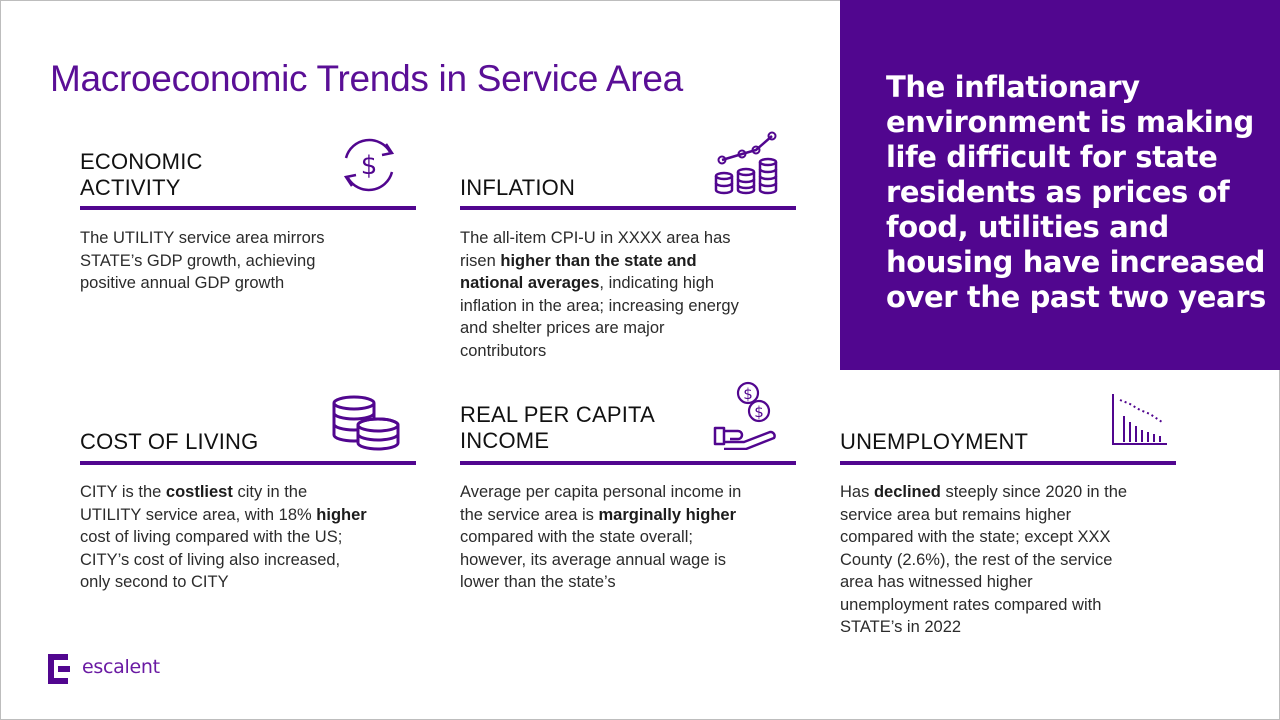 Image resolution: width=1280 pixels, height=720 pixels. I want to click on cost-emphasis-2: higher, so click(341, 514).